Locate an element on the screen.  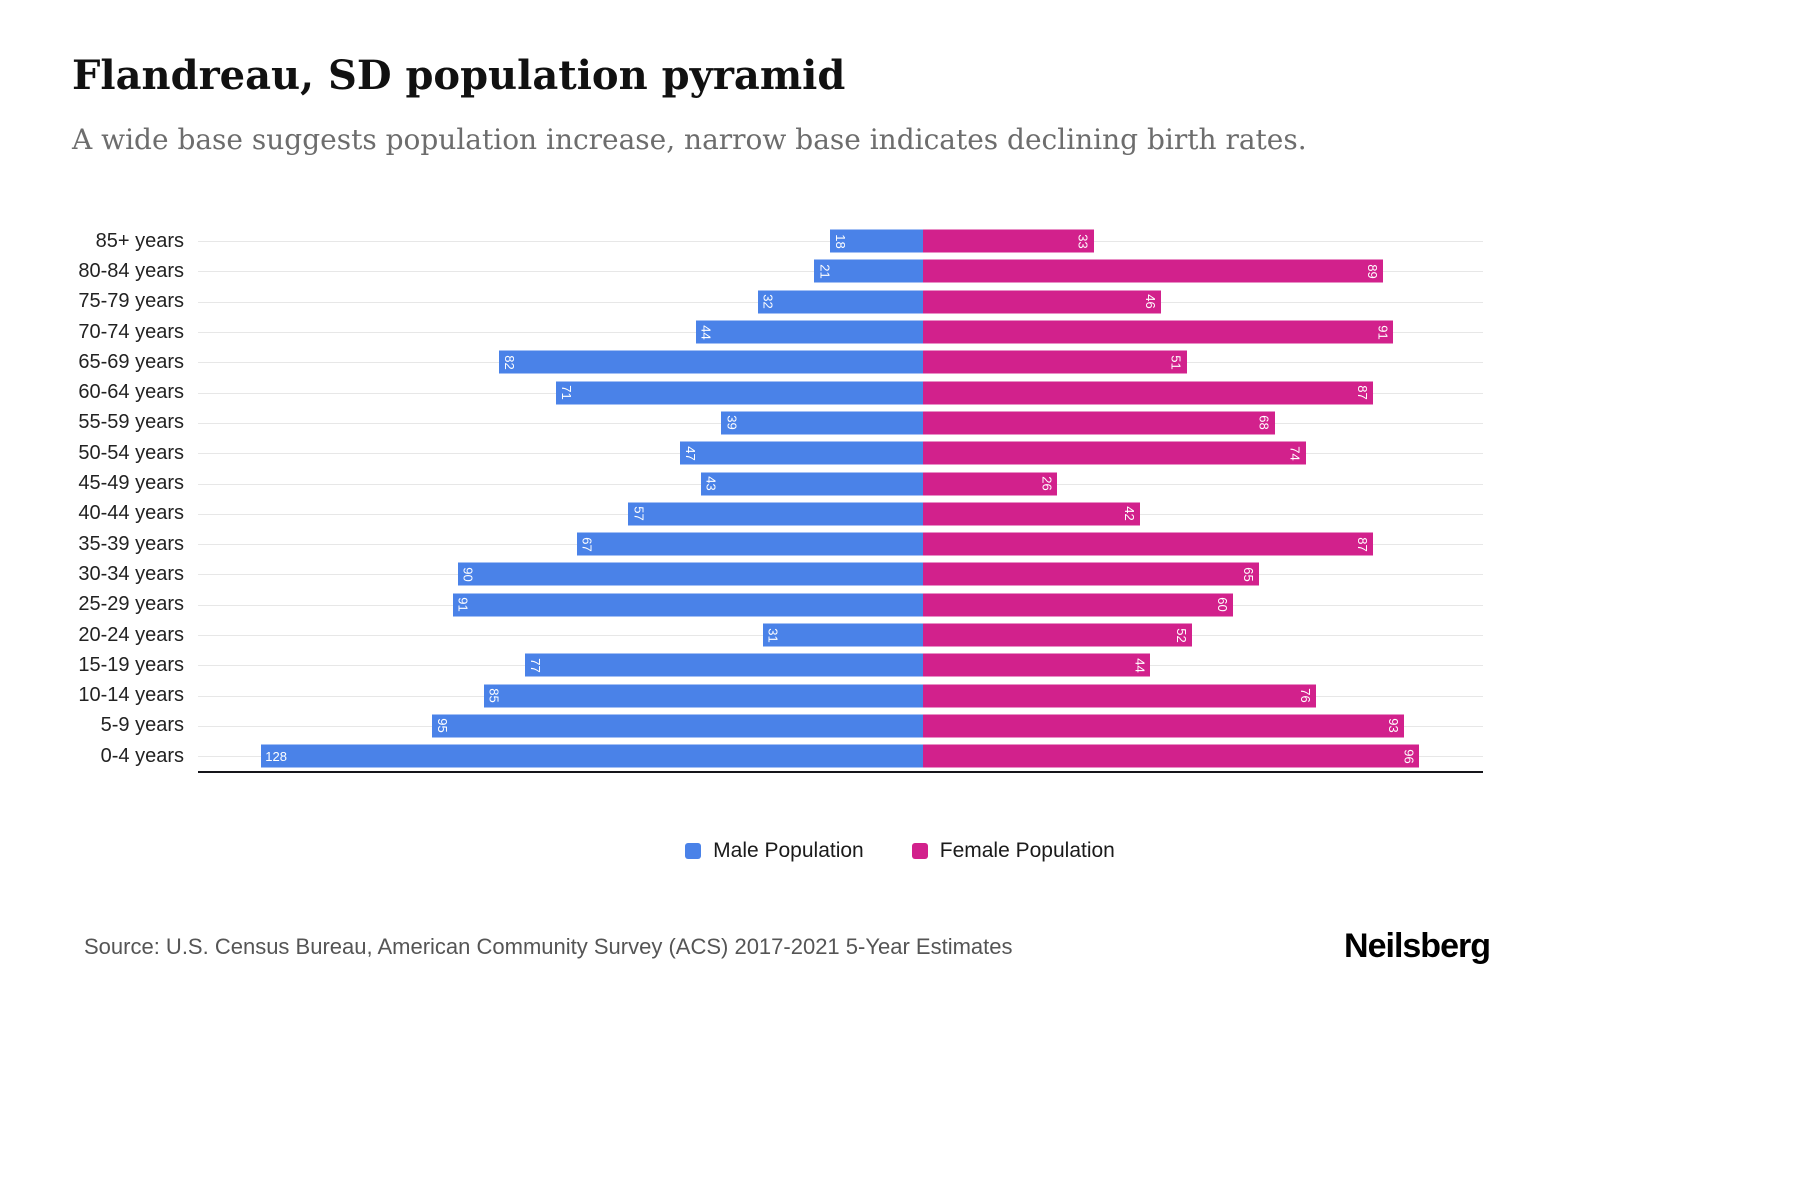
male-bar: 47 is located at coordinates (801, 453).